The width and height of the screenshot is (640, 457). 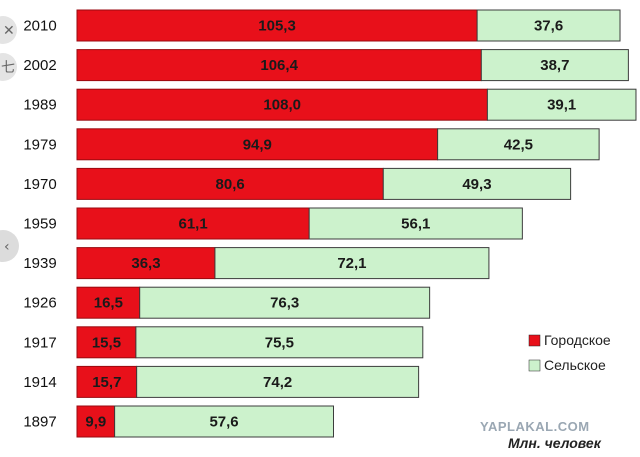 I want to click on chevron-left-icon-bg, so click(x=9, y=246).